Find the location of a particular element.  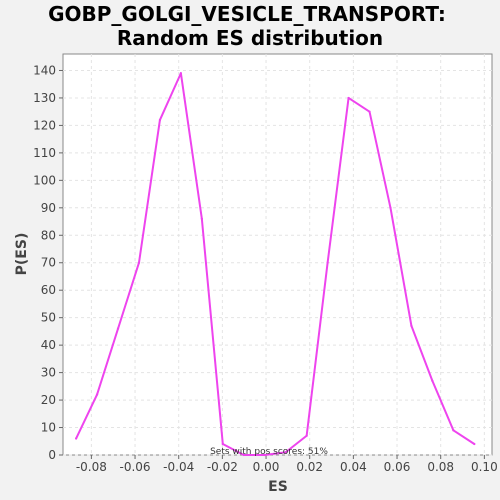

y-tick-label: 40 is located at coordinates (48, 345).